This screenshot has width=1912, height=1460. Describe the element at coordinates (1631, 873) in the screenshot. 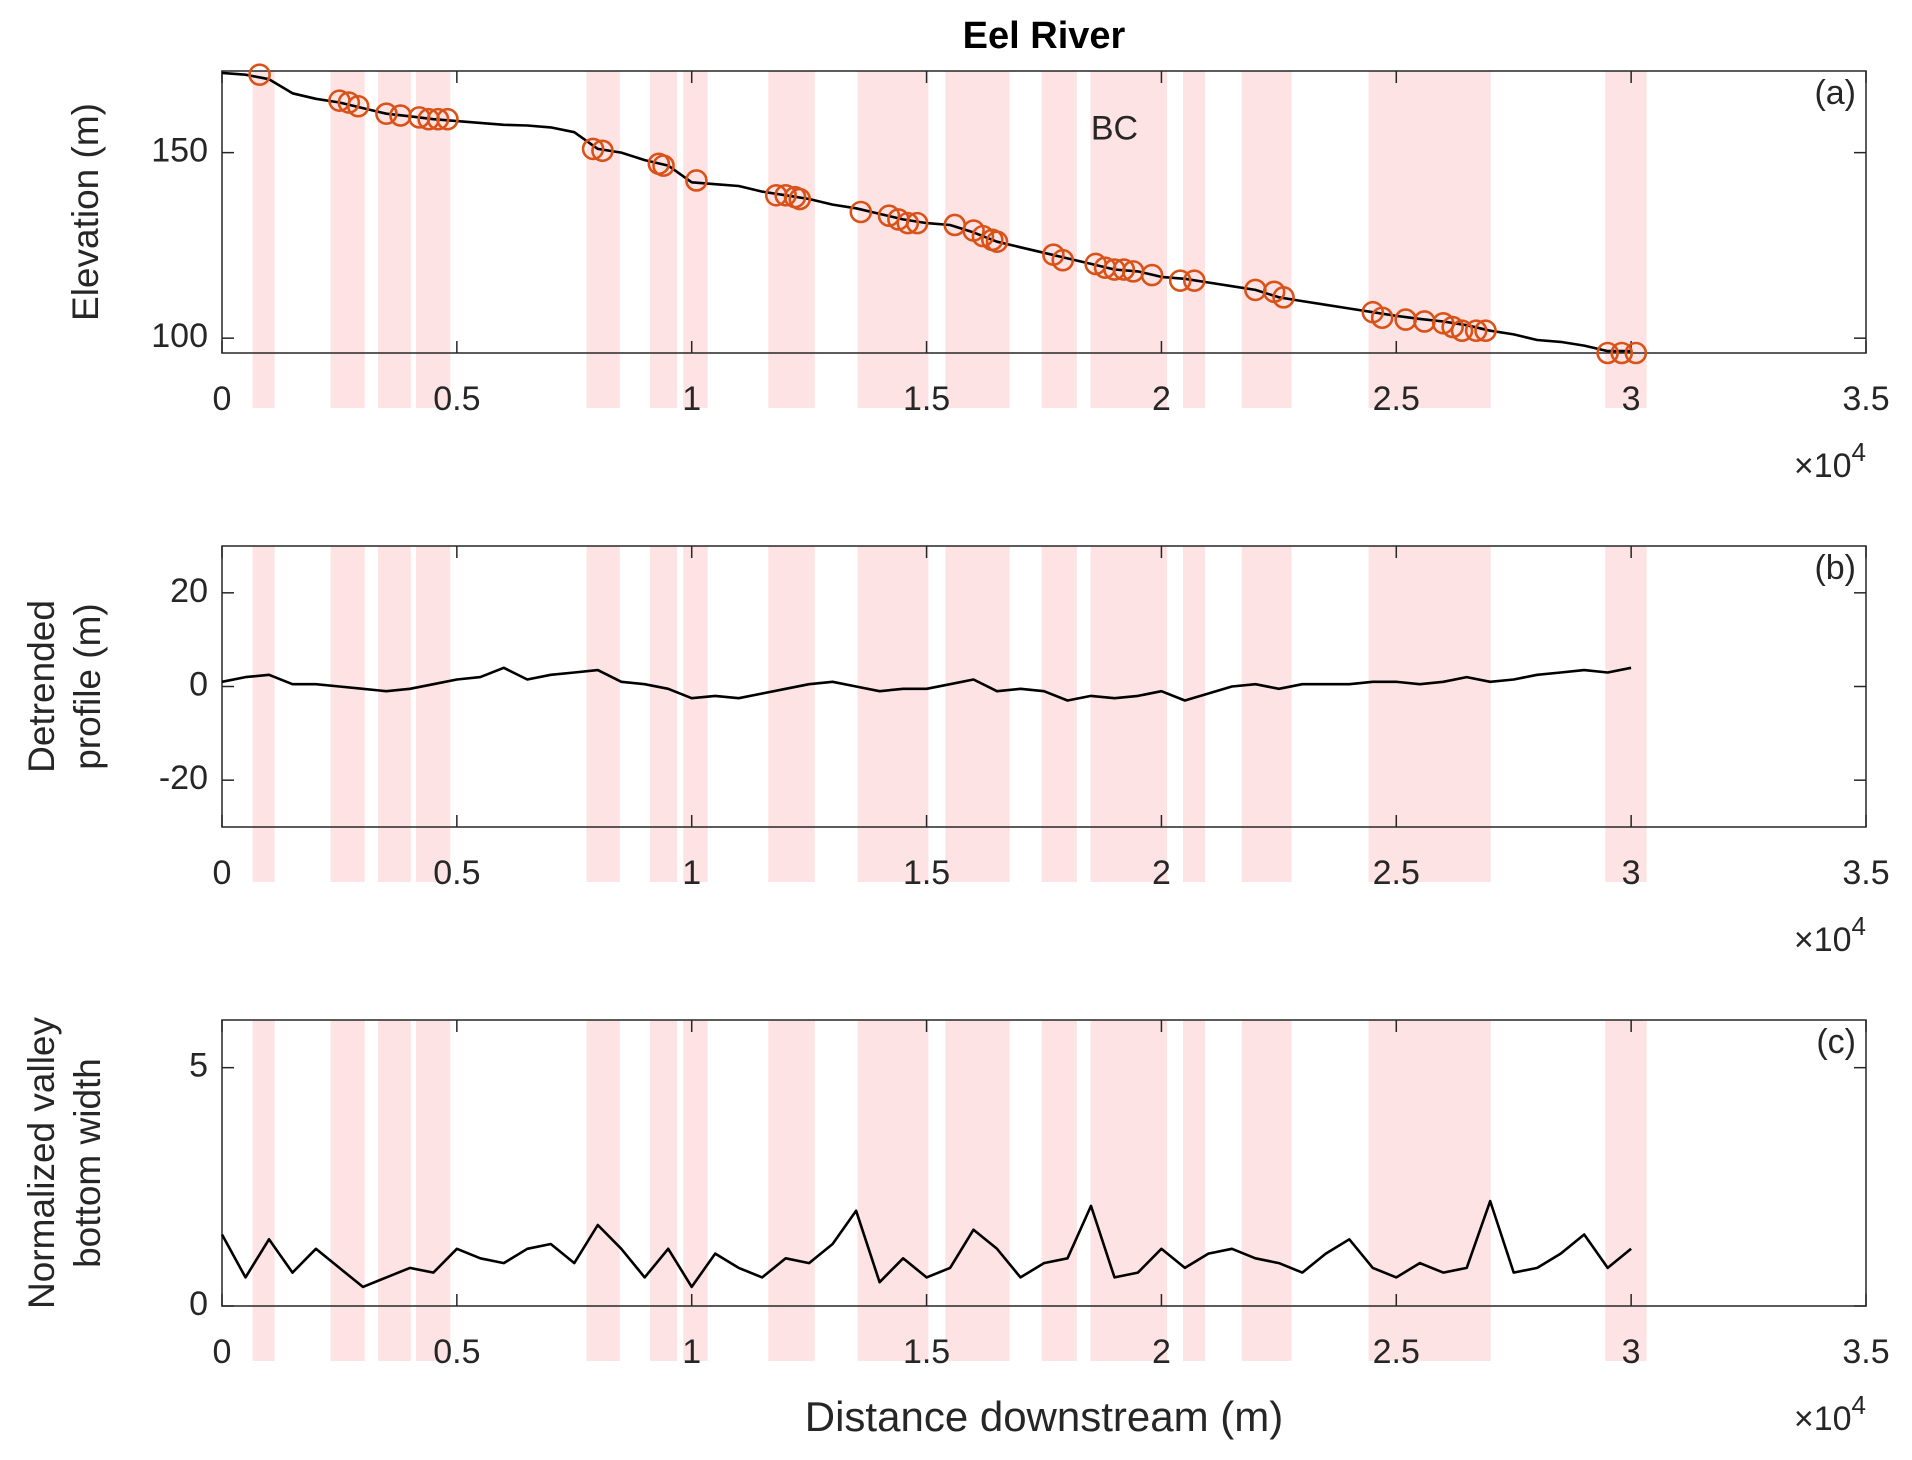

I see `x-tick-label: 3` at that location.